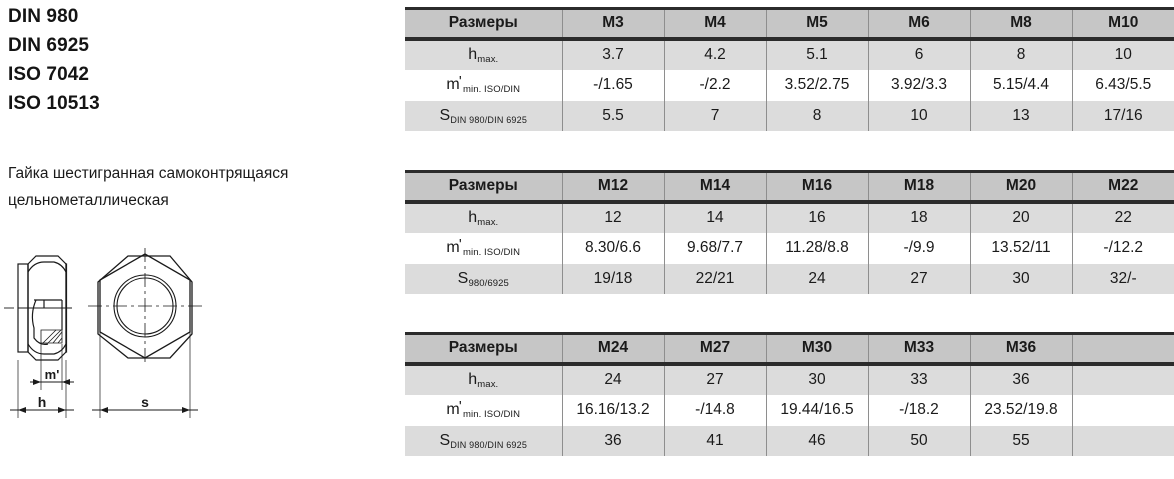 This screenshot has height=479, width=1174. Describe the element at coordinates (49, 45) in the screenshot. I see `standard-item: DIN 6925` at that location.